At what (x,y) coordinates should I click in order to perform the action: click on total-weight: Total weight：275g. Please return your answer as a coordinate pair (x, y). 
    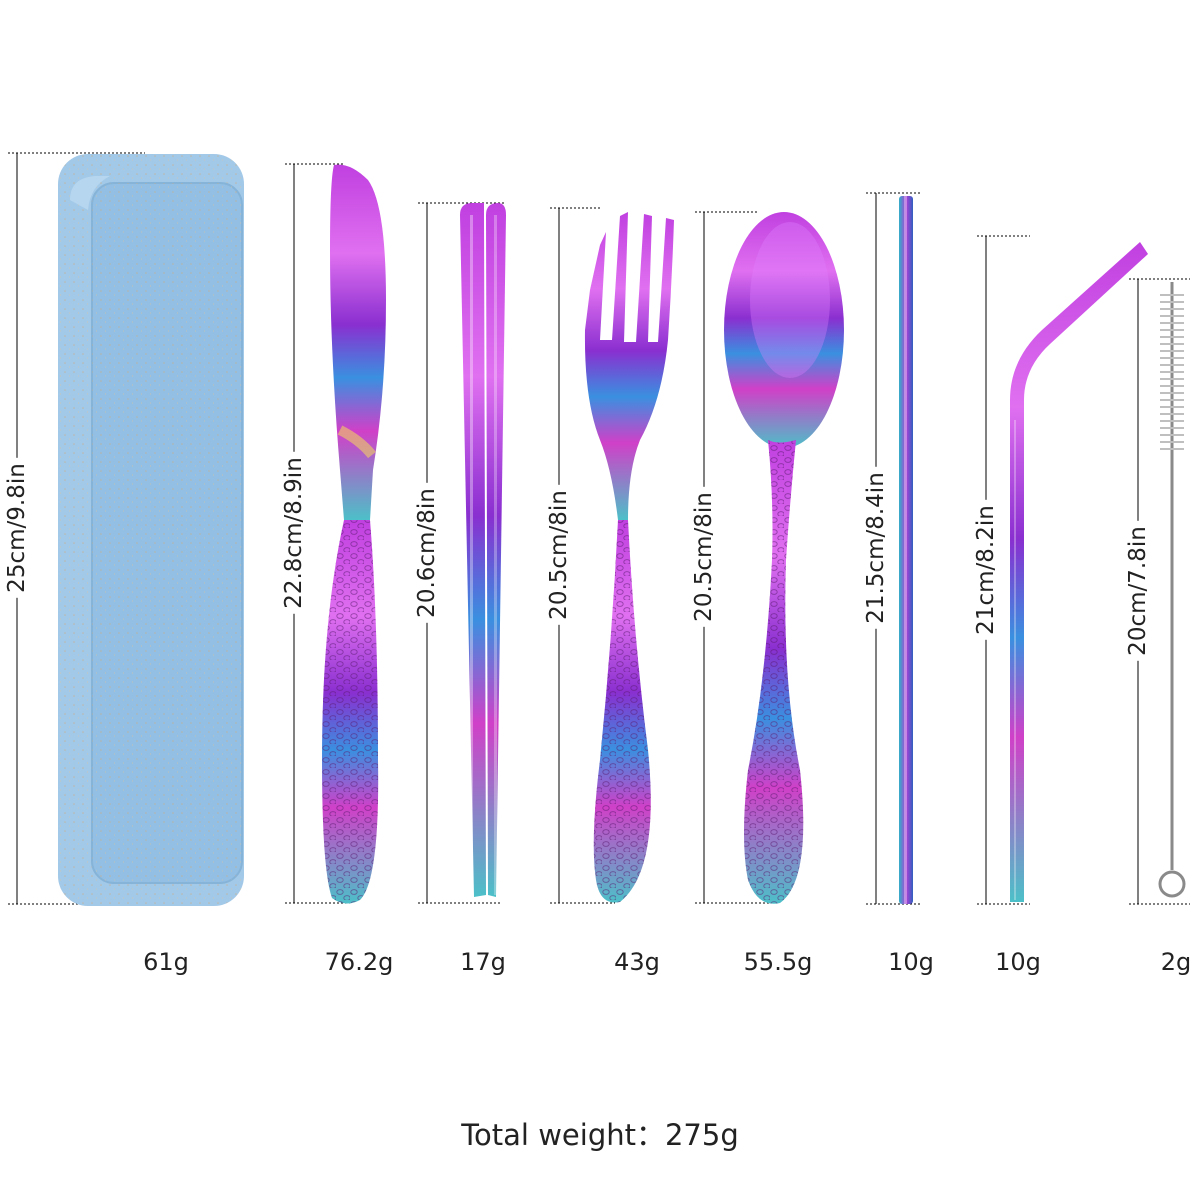
    Looking at the image, I should click on (600, 1135).